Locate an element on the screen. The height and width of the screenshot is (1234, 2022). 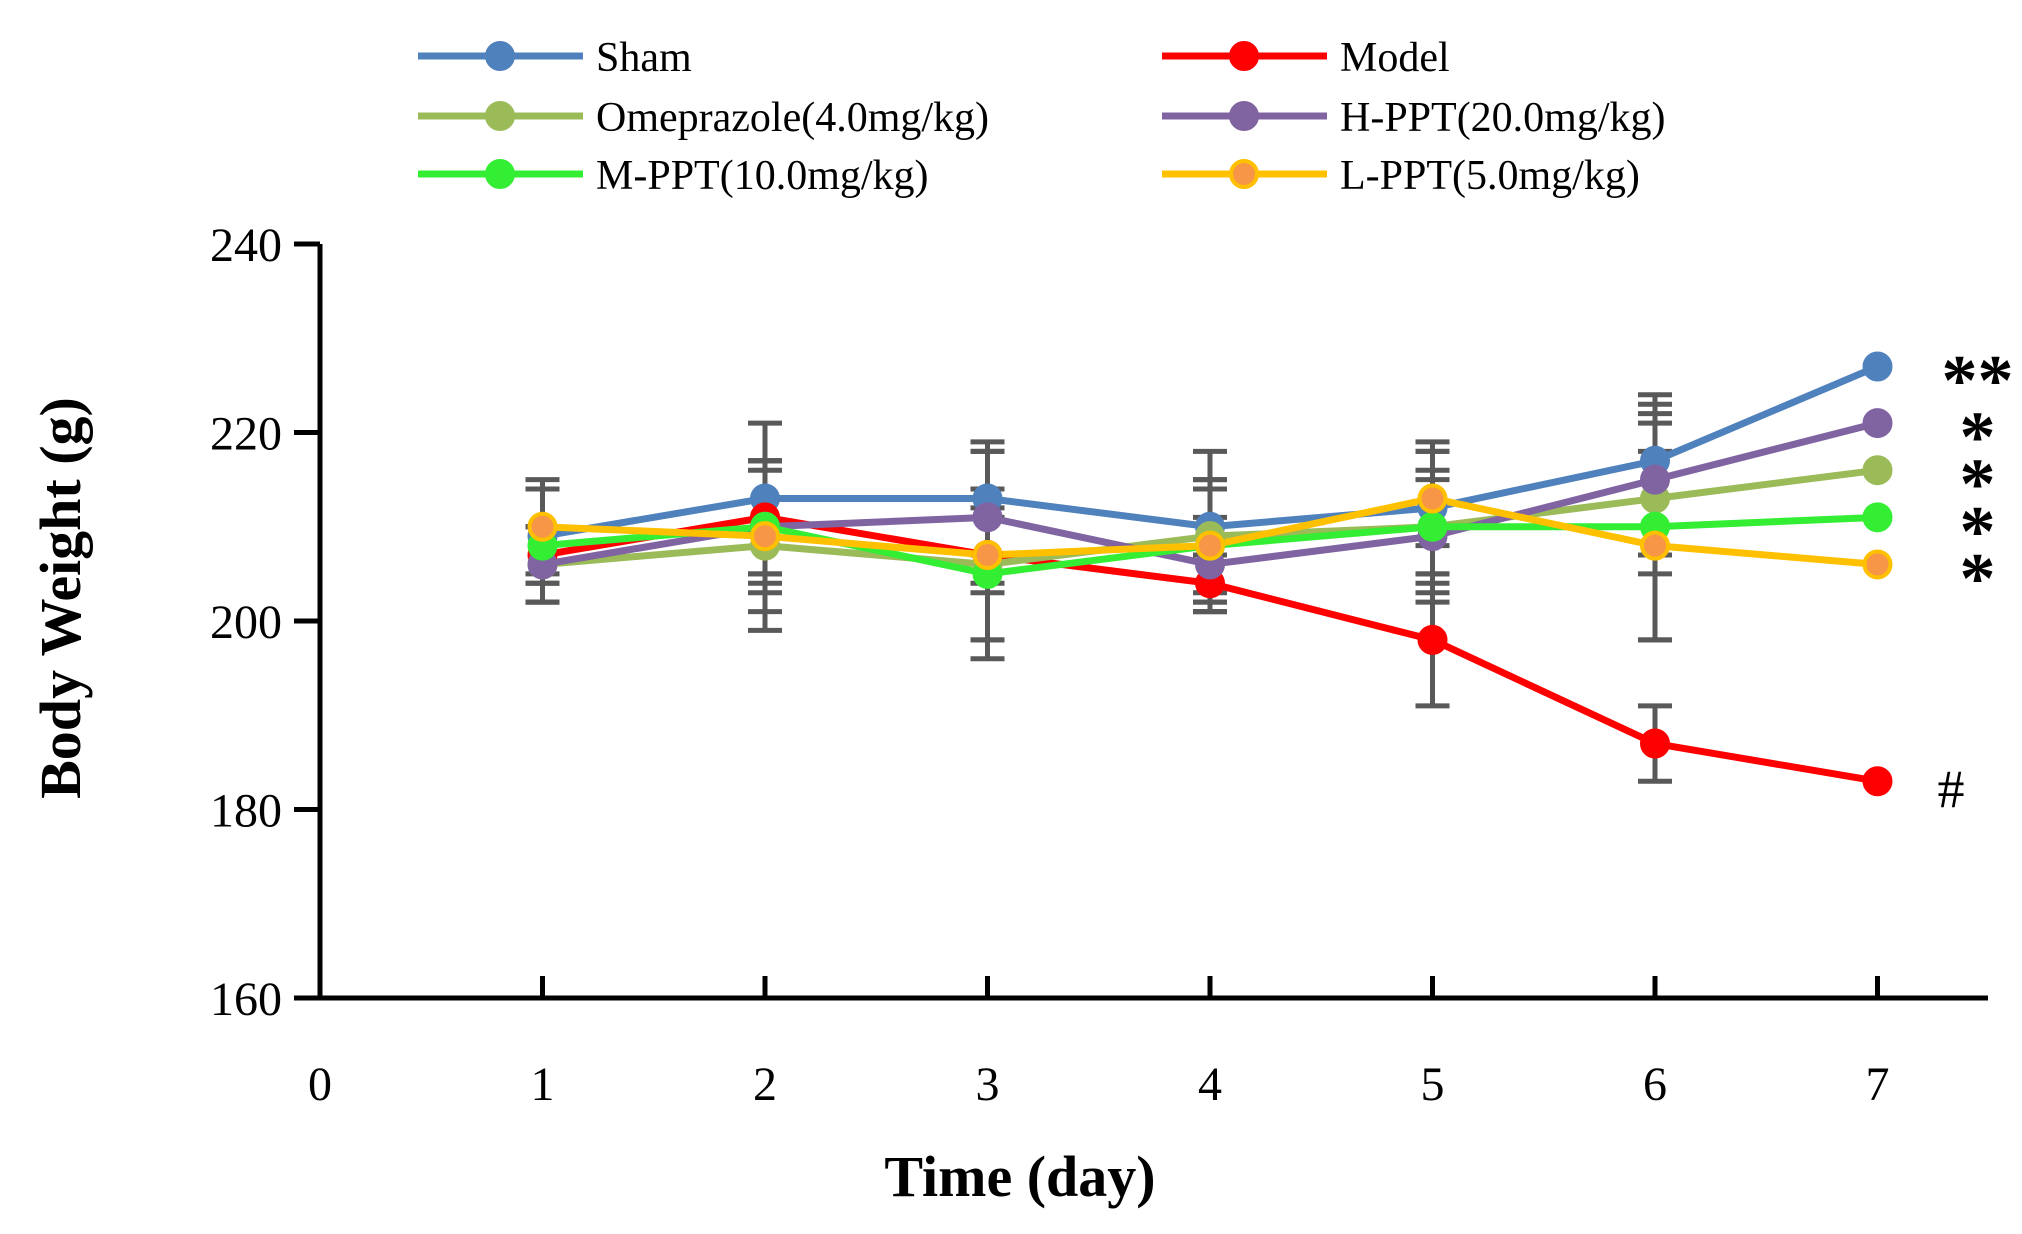
legend-item-m-ppt-10-0mg-kg: M-PPT(10.0mg/kg) is located at coordinates (673, 176).